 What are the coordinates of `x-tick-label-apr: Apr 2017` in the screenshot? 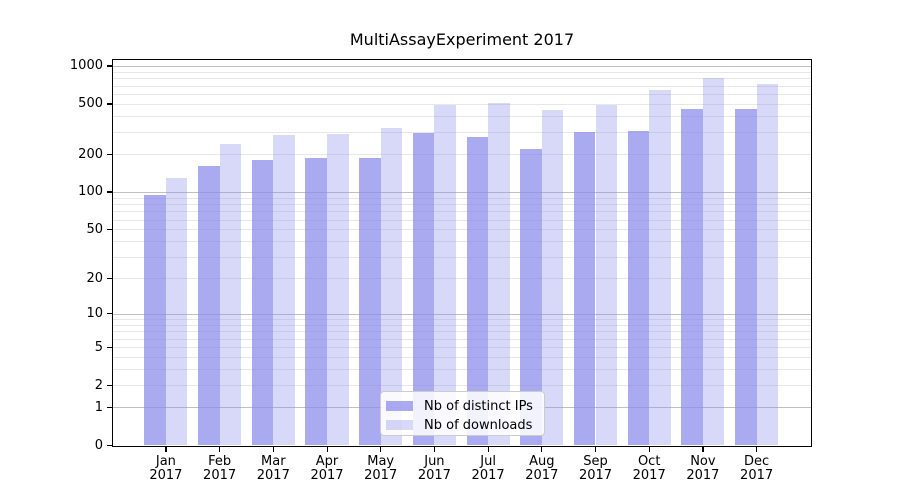 It's located at (327, 468).